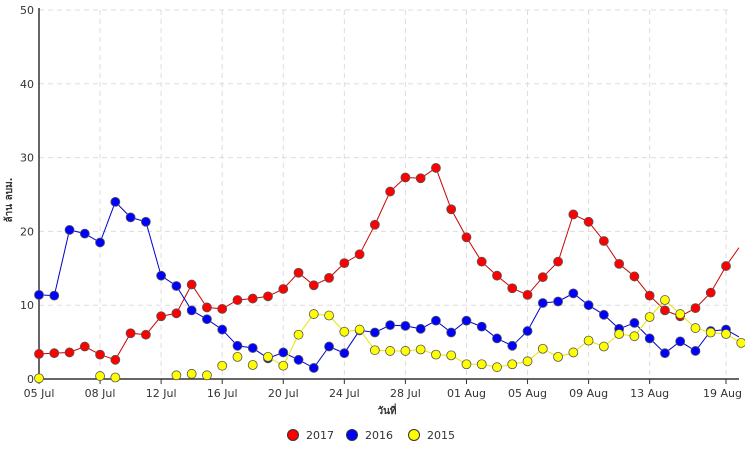 Image resolution: width=745 pixels, height=449 pixels. I want to click on x-tick-label: 09 Aug, so click(588, 393).